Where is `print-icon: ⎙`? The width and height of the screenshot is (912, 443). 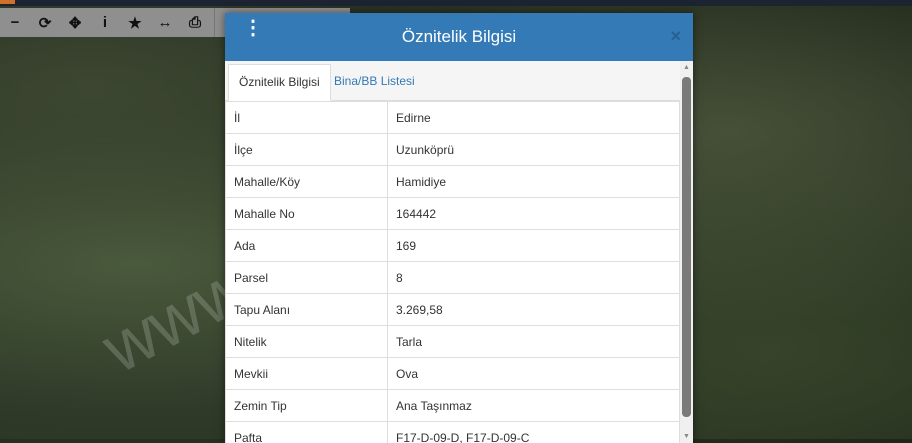 print-icon: ⎙ is located at coordinates (195, 22).